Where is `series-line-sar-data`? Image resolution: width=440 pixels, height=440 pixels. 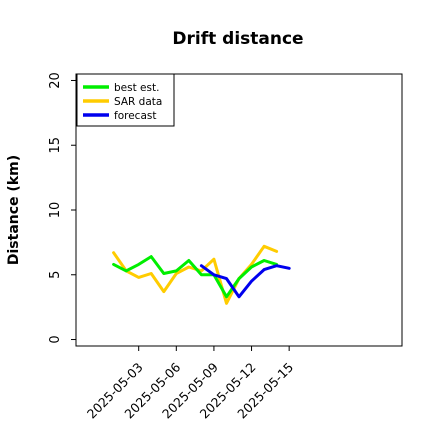 series-line-sar-data is located at coordinates (195, 274).